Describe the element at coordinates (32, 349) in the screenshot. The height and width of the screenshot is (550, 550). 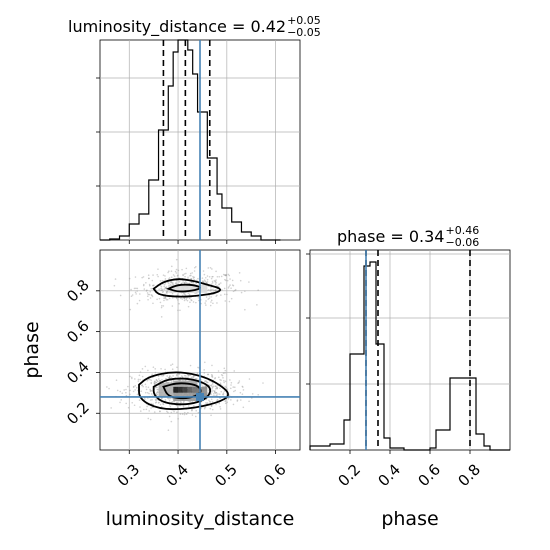
I see `y-axis-label-phase: phase` at that location.